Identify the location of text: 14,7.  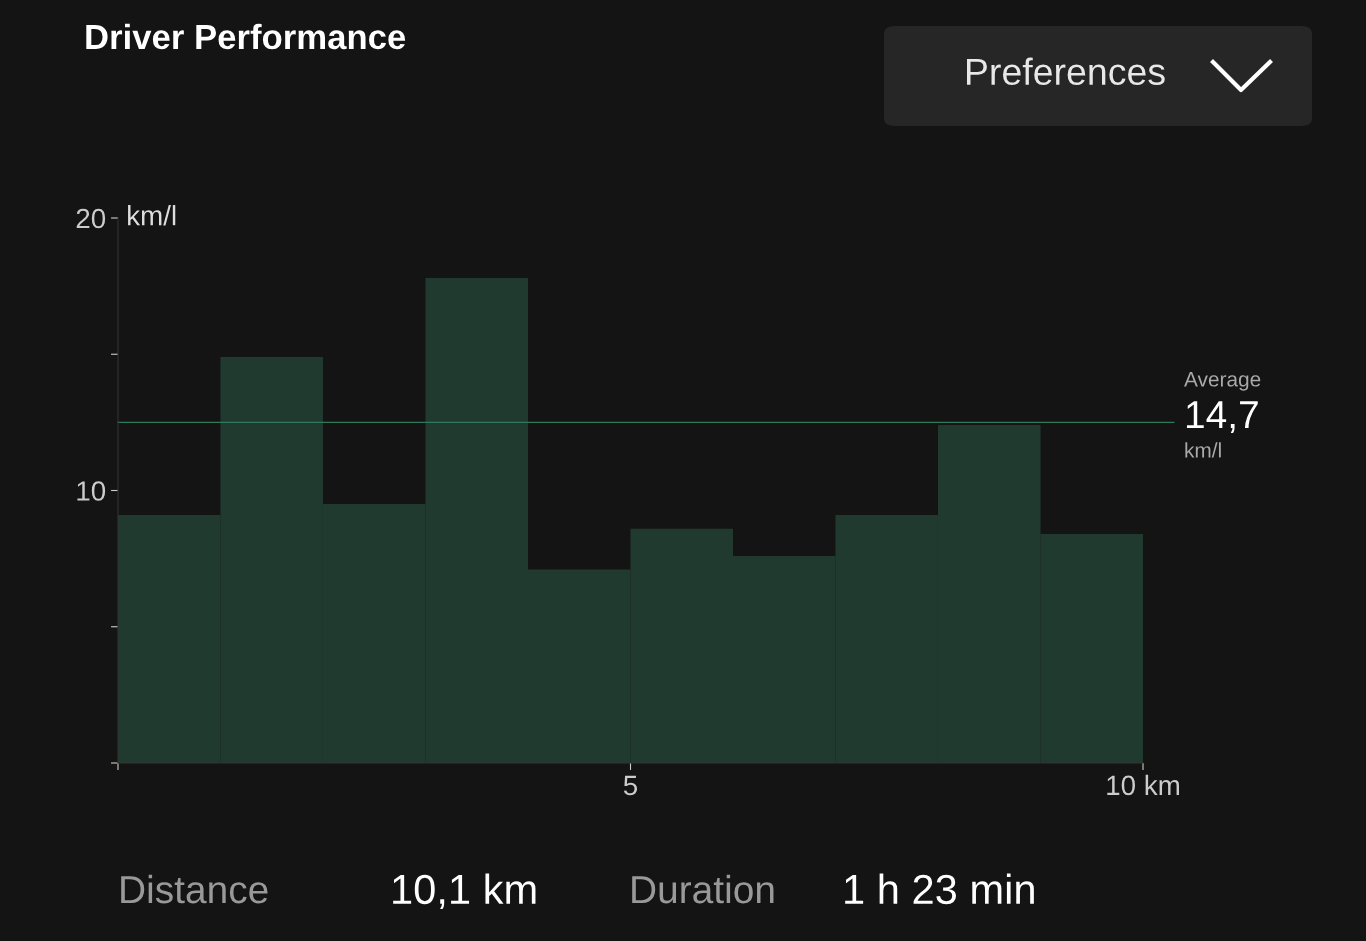
(1222, 417).